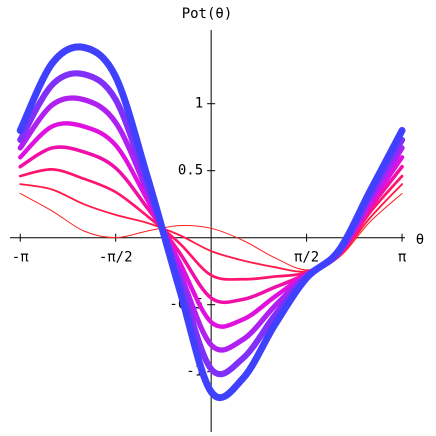 This screenshot has height=436, width=436. I want to click on x-tick-label: π, so click(402, 258).